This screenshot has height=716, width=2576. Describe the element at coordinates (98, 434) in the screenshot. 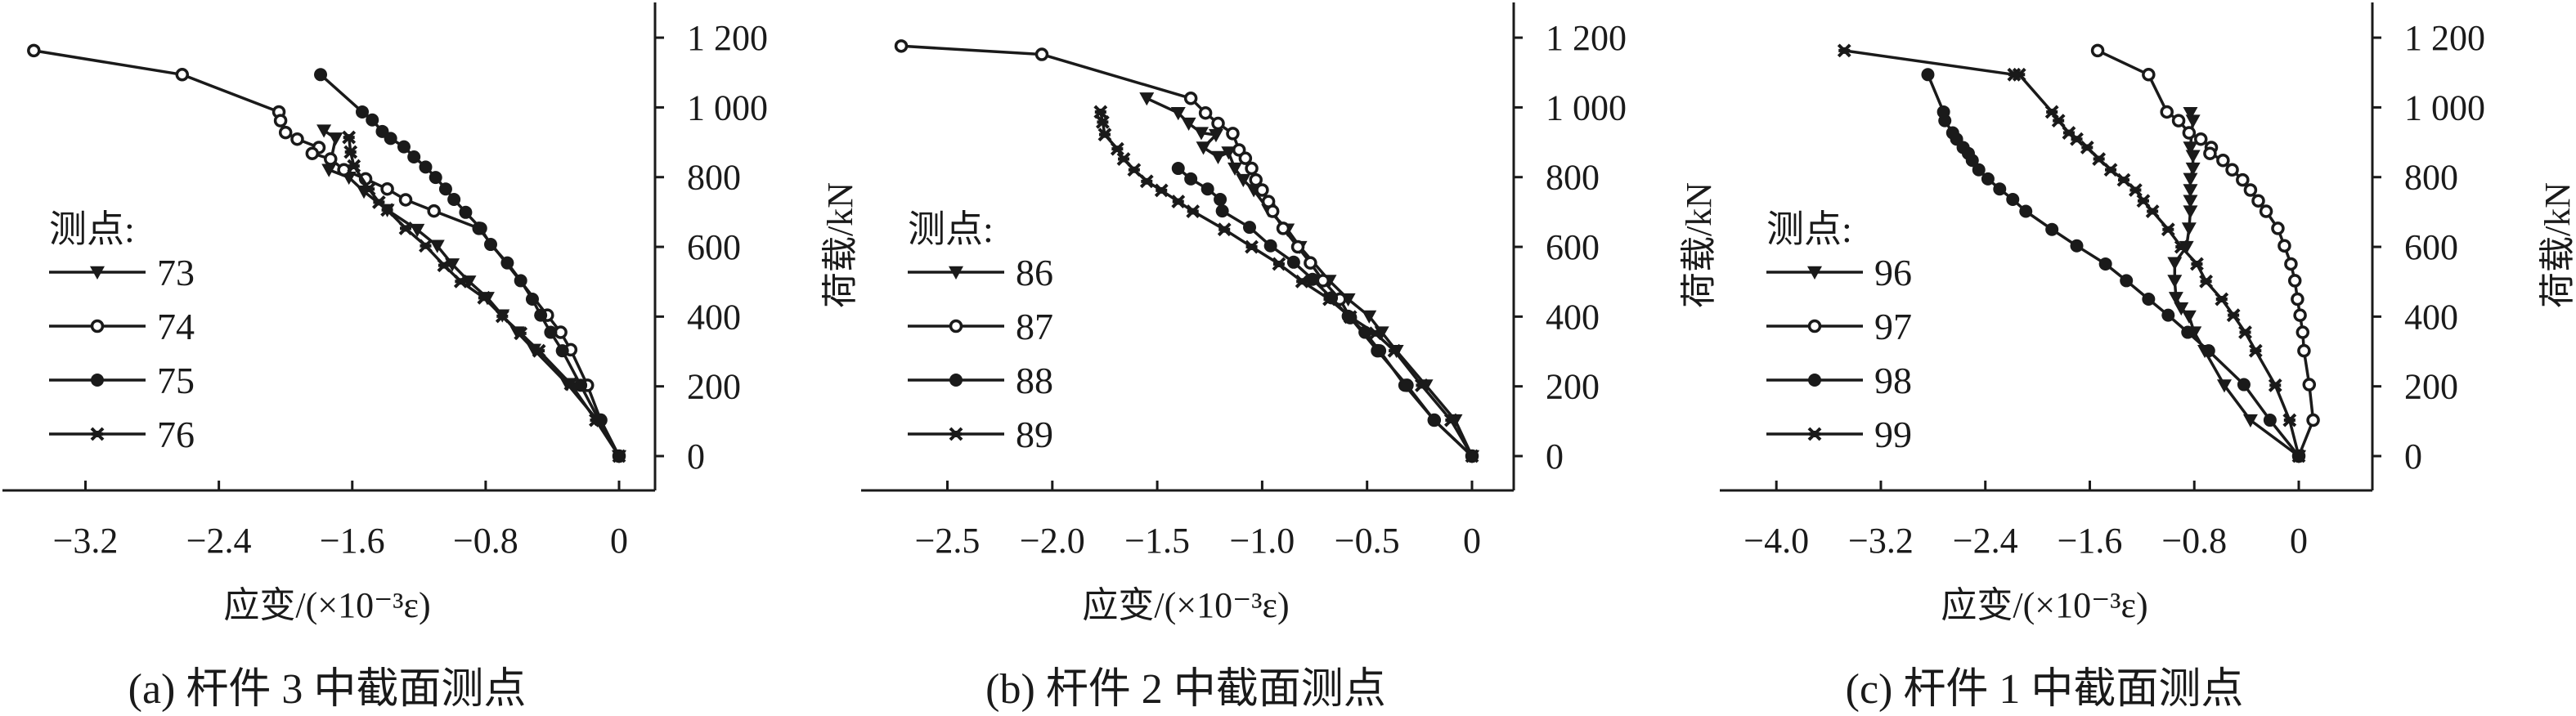

I see `legend-marker-76-core` at that location.